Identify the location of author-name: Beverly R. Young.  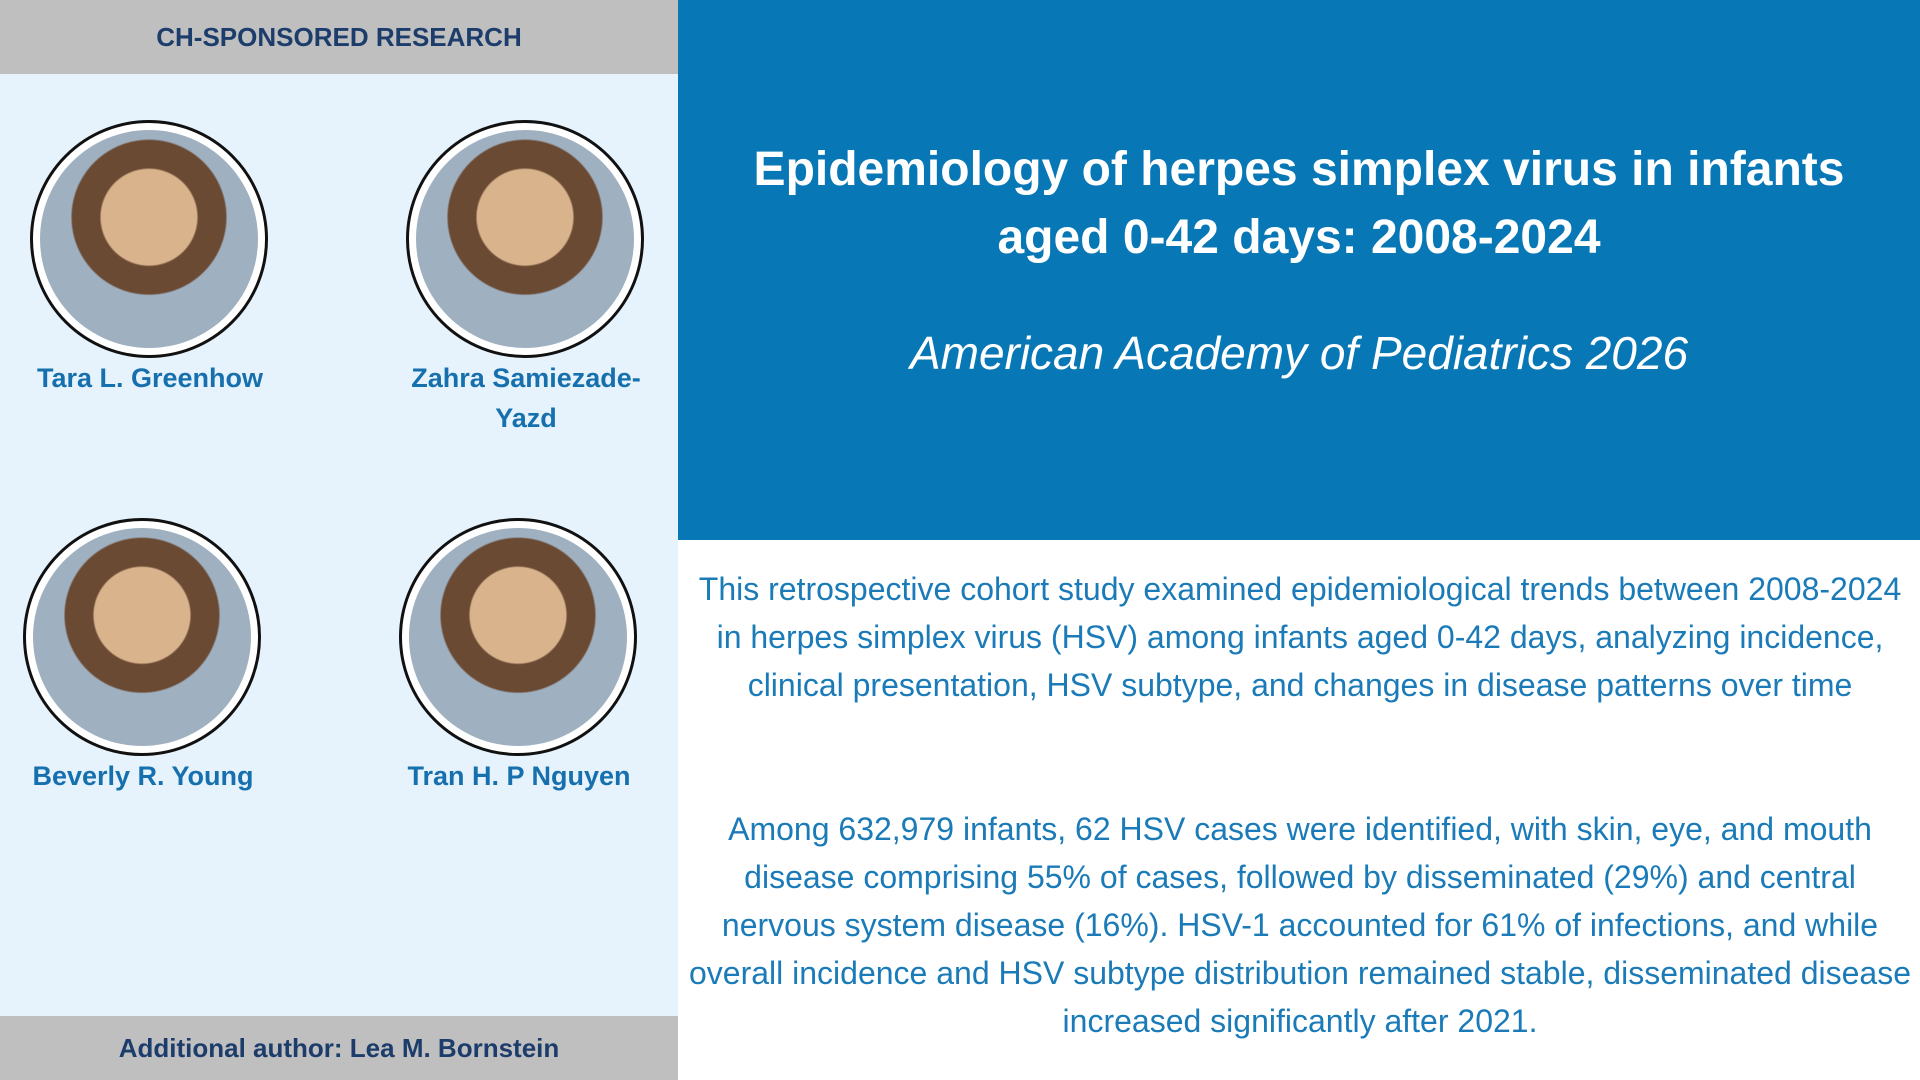
(143, 776).